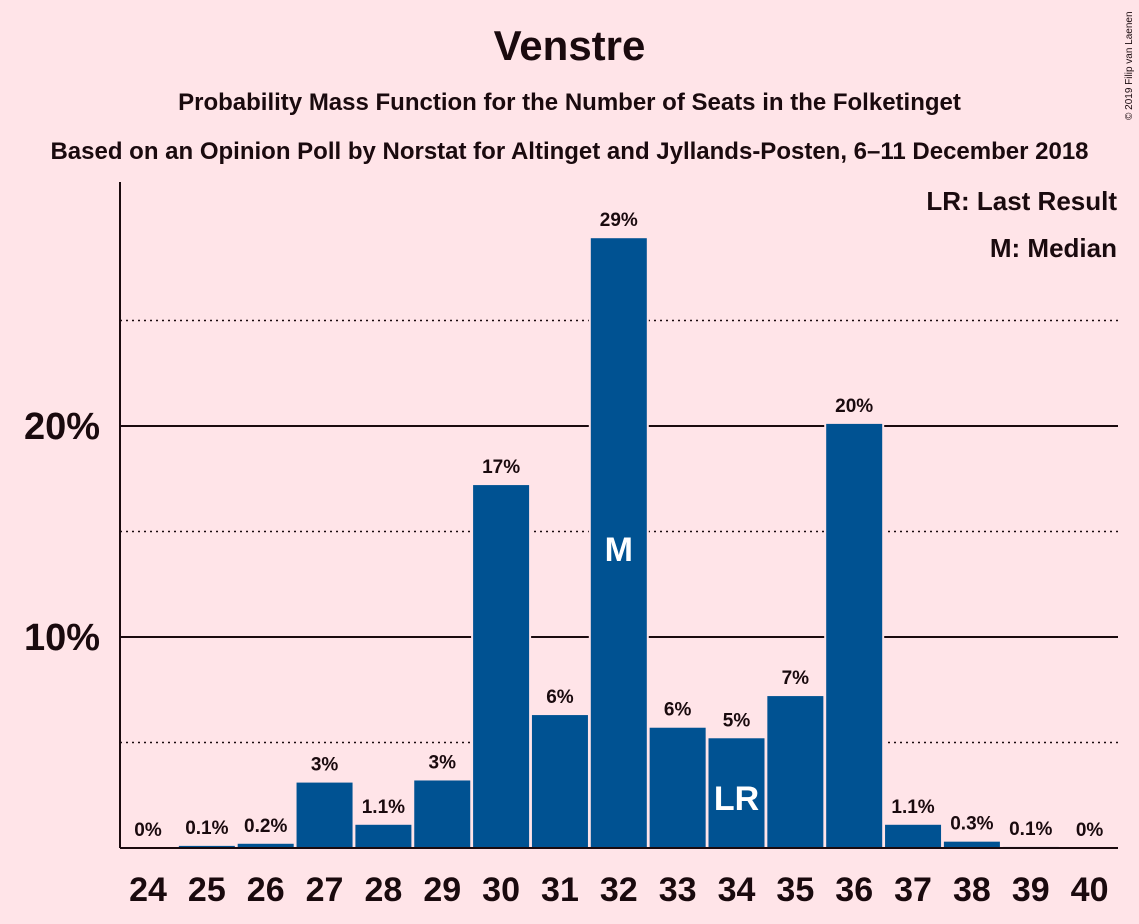 This screenshot has width=1139, height=924. I want to click on x-tick-label: 34, so click(737, 890).